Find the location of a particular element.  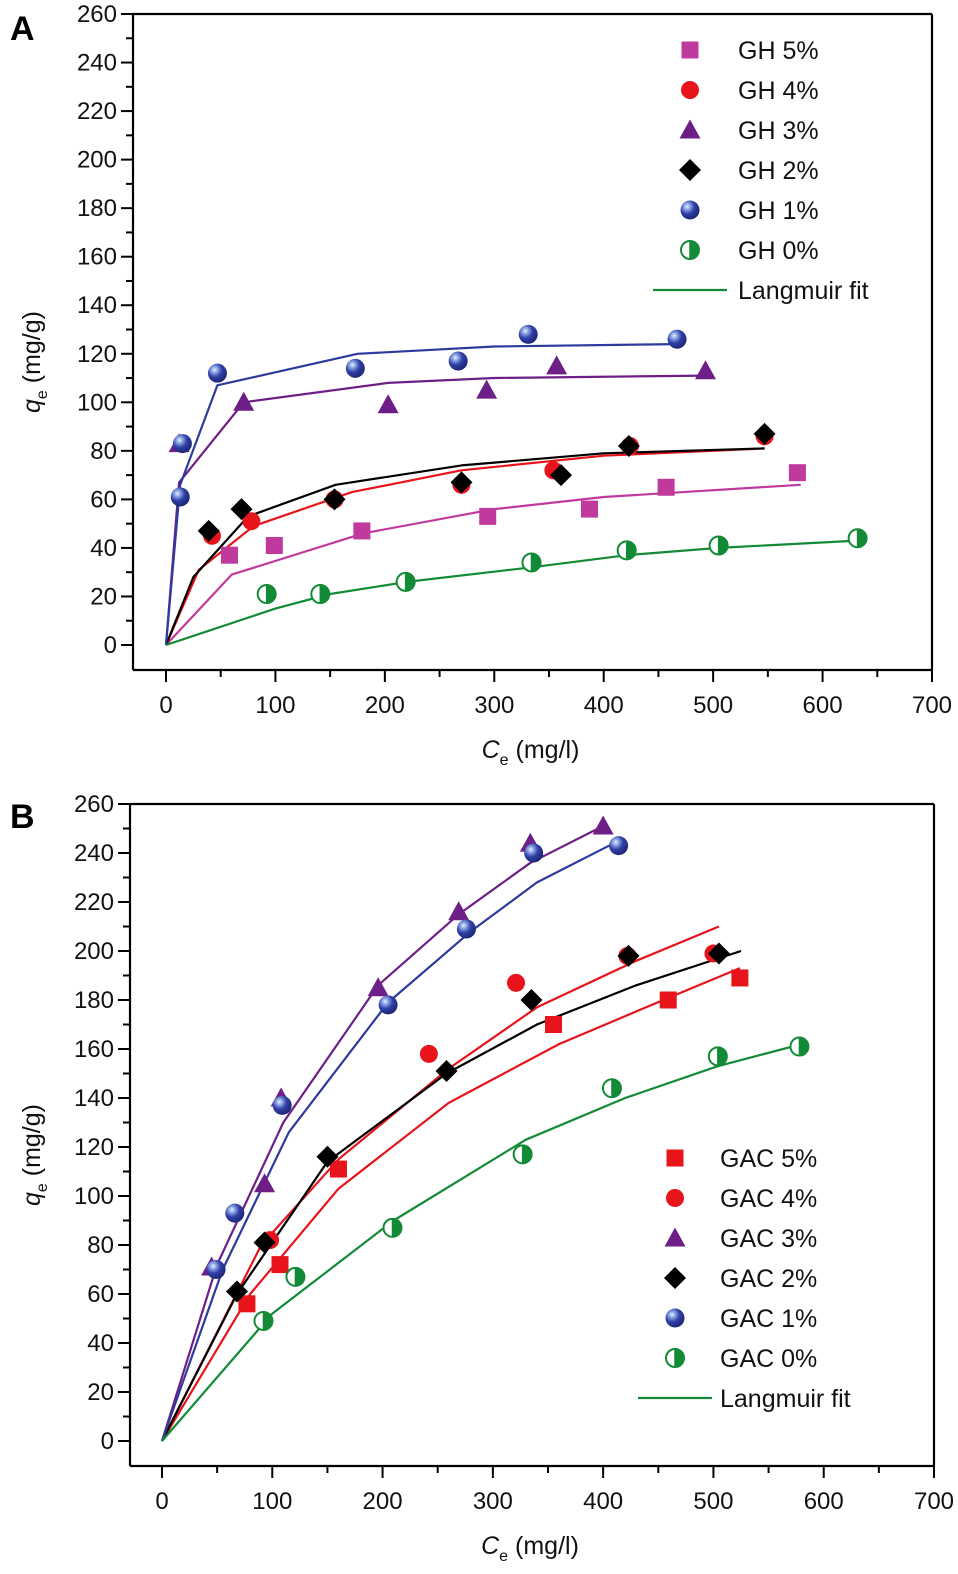

legend-item: GH 0% is located at coordinates (749, 251).